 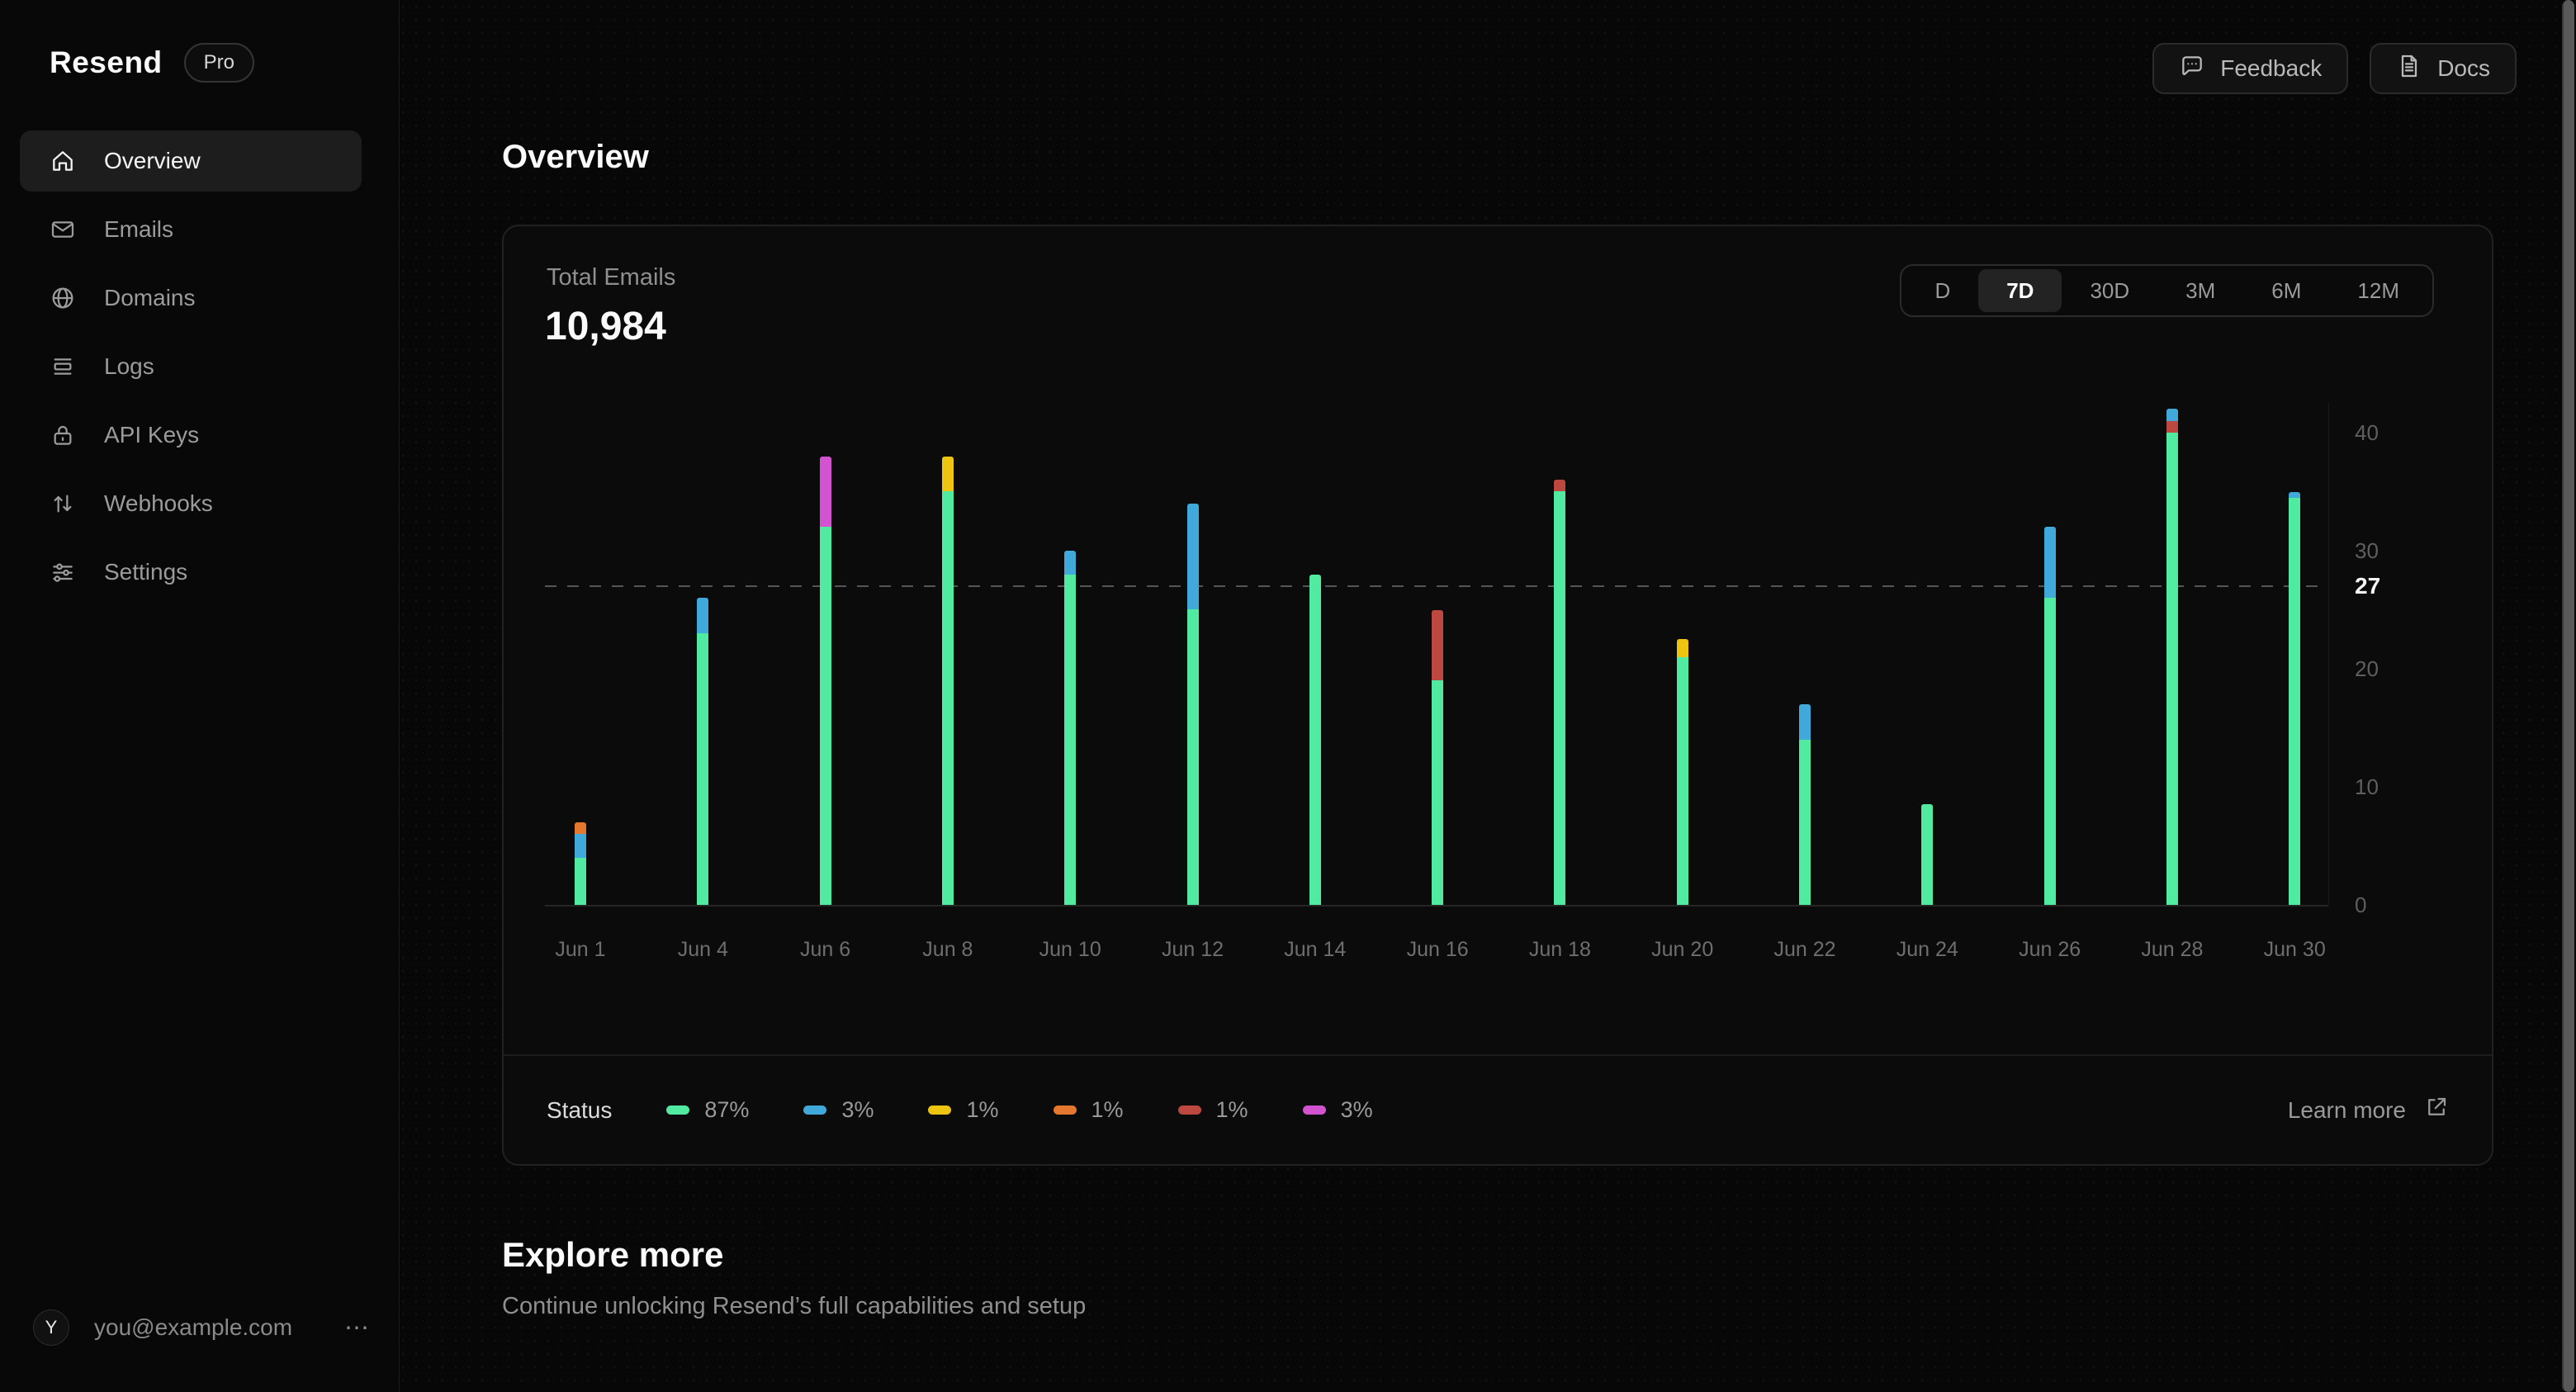 I want to click on sidebar-item-emails: Emails, so click(x=191, y=229).